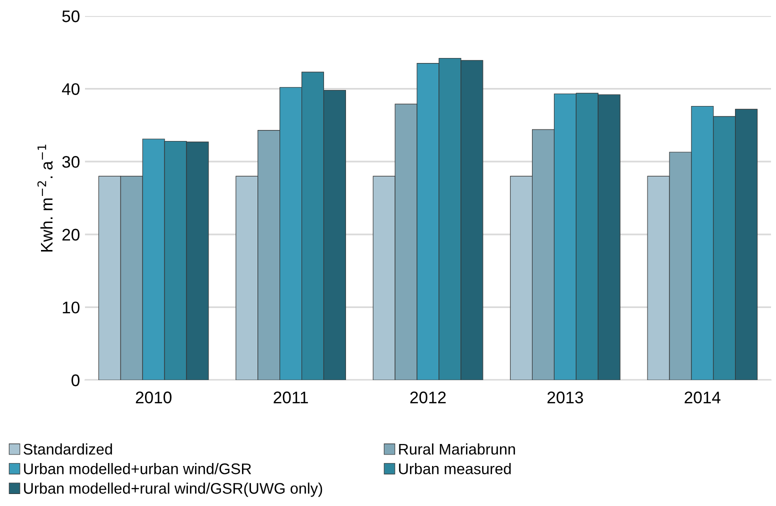 This screenshot has height=506, width=776. I want to click on legend-label: Urban modelled+rural wind/GSR(UWG only), so click(173, 489).